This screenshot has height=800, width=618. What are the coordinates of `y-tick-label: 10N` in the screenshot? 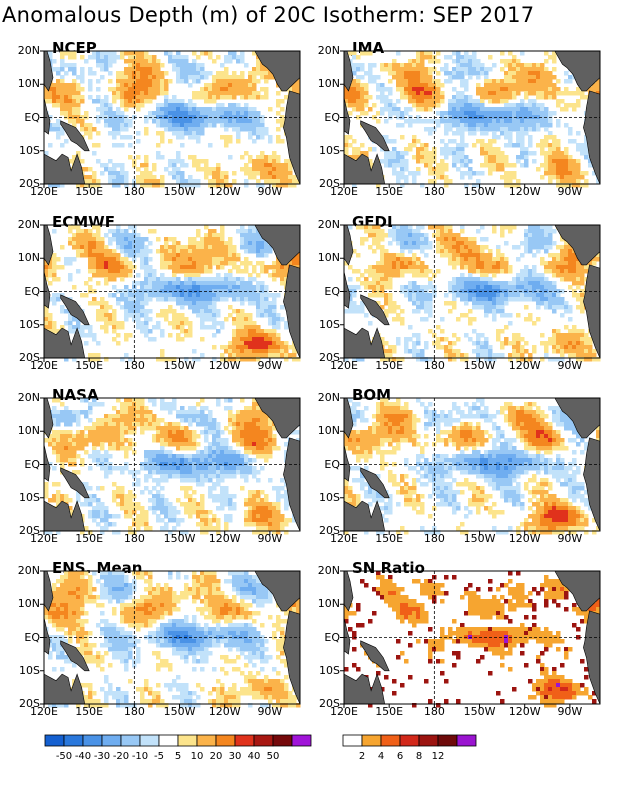 It's located at (28, 258).